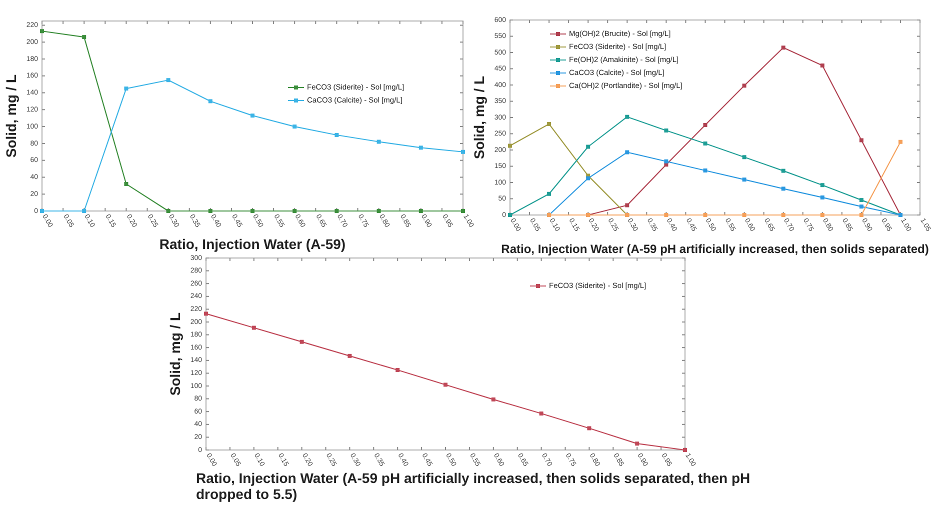 This screenshot has width=941, height=510. What do you see at coordinates (252, 244) in the screenshot?
I see `x-axis-title: Ratio, Injection Water (A-59)` at bounding box center [252, 244].